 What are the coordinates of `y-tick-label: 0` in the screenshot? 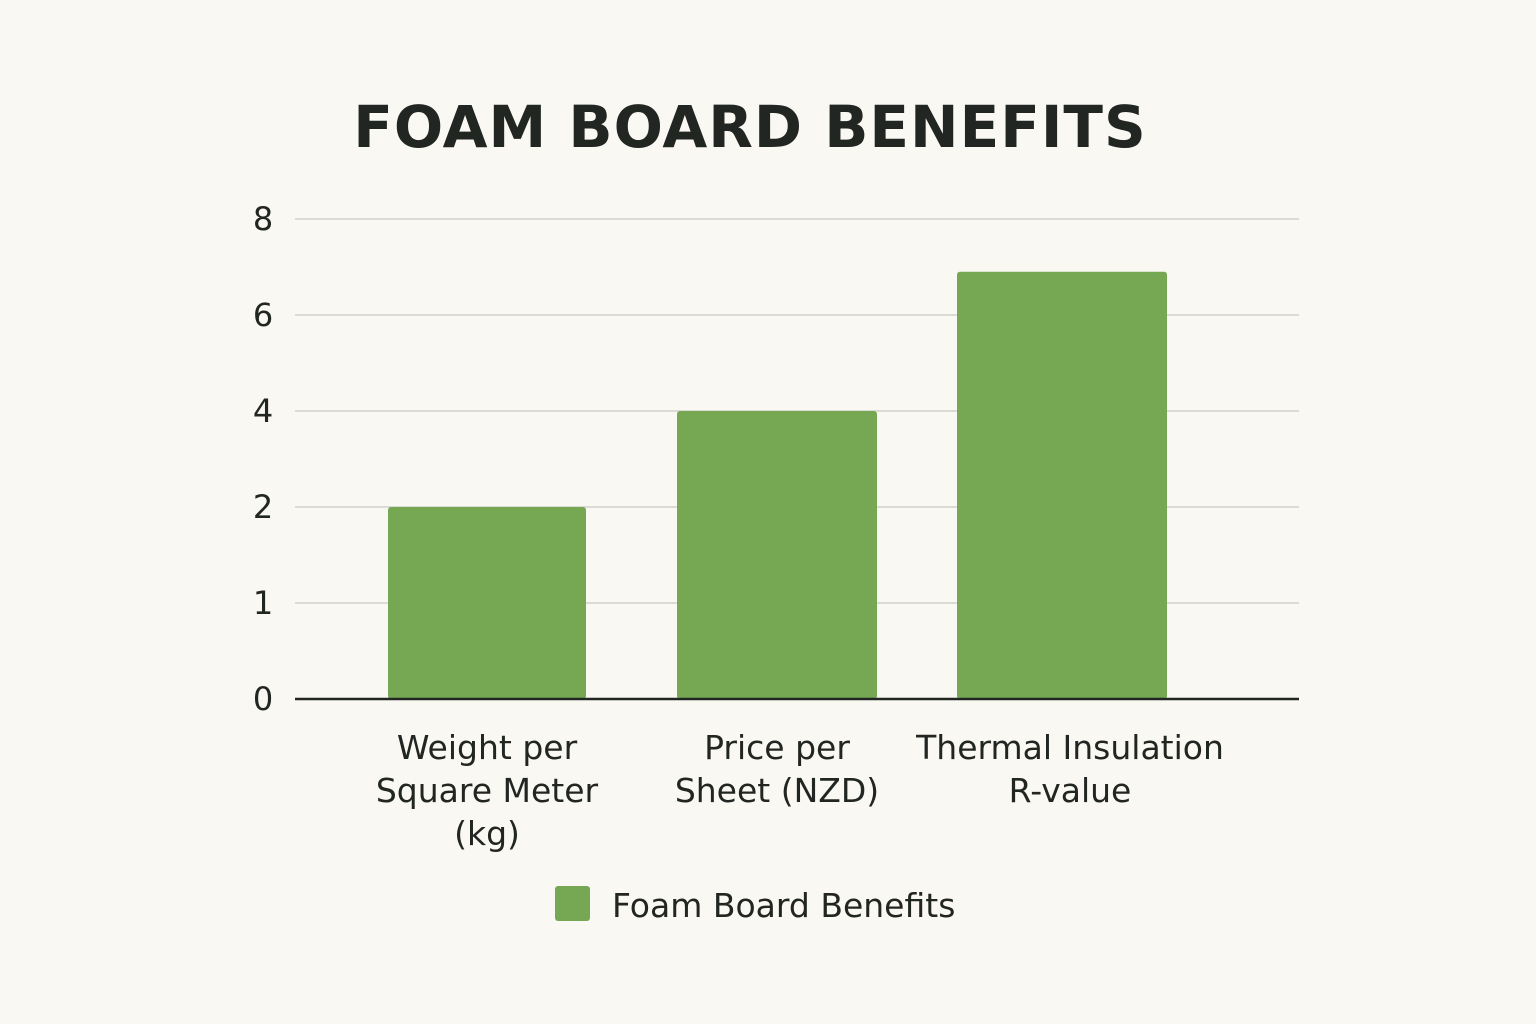 It's located at (263, 699).